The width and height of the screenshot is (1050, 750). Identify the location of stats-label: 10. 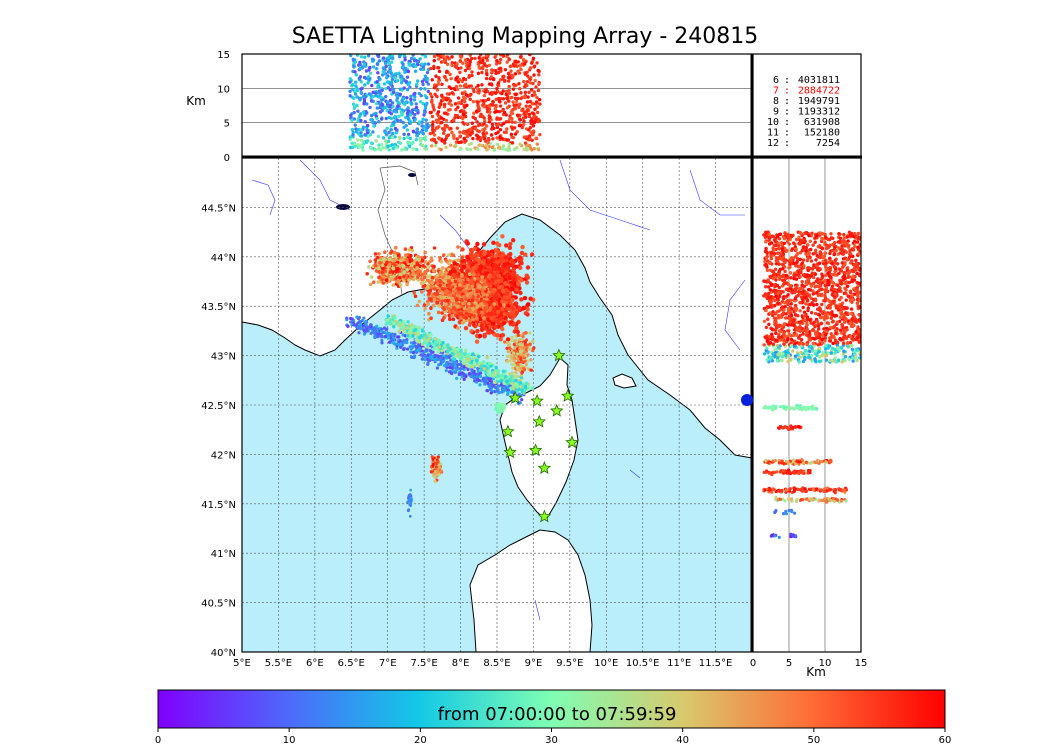
(773, 122).